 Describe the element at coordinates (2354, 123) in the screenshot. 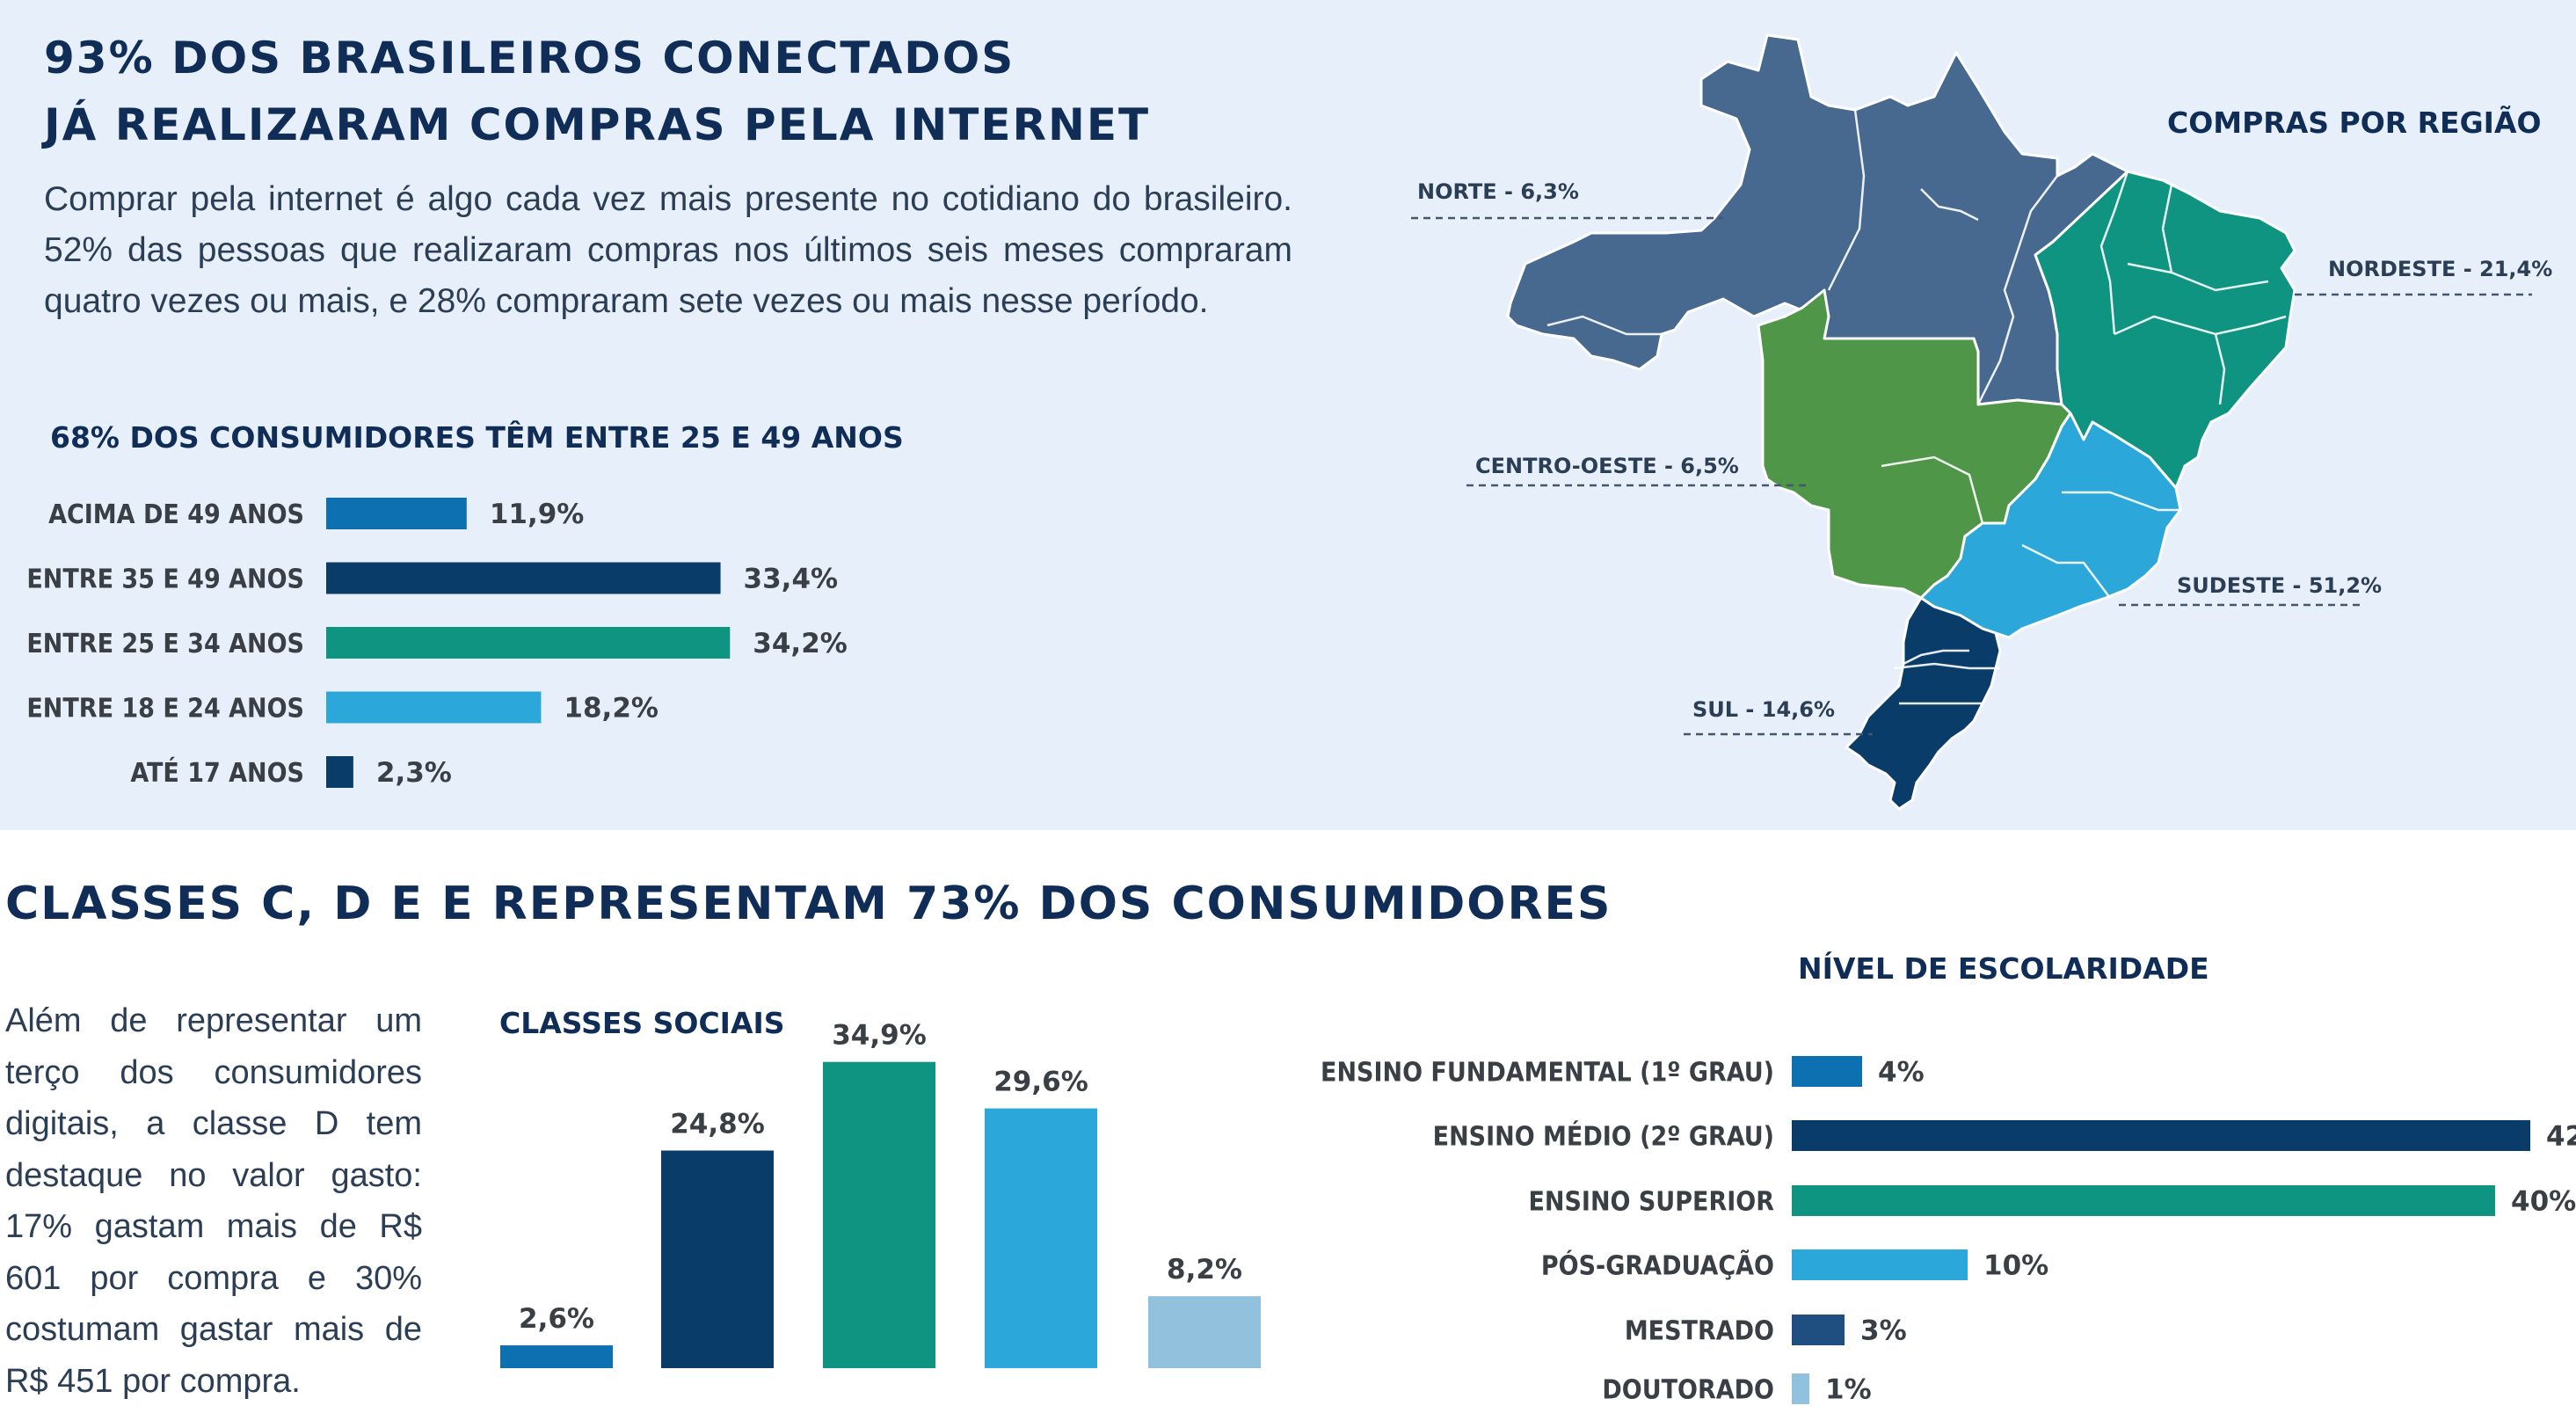

I see `region-map-title: COMPRAS POR REGIÃO` at that location.